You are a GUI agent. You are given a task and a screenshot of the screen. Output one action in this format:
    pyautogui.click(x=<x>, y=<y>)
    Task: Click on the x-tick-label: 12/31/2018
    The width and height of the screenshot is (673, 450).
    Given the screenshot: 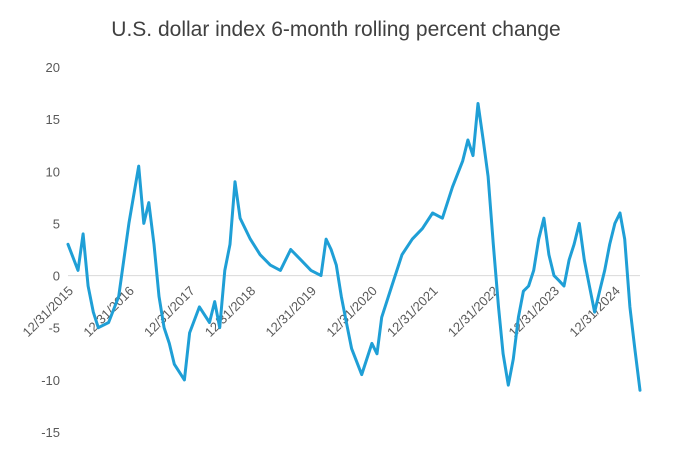 What is the action you would take?
    pyautogui.click(x=230, y=311)
    